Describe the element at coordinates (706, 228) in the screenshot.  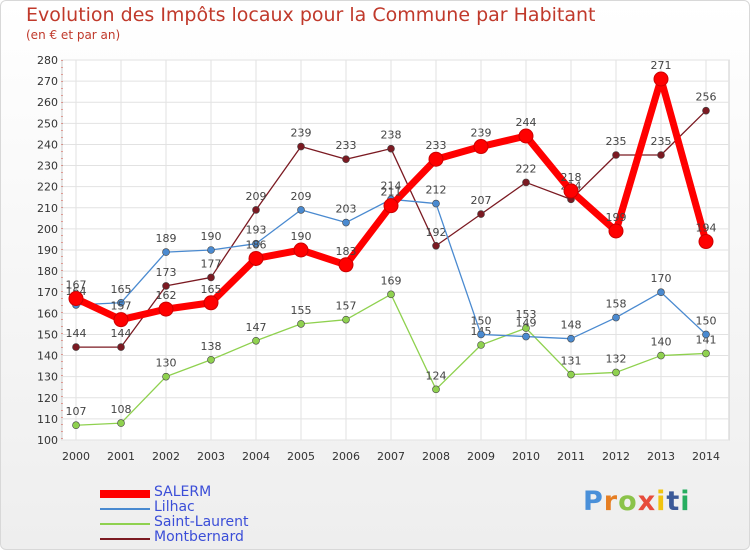
I see `data-label: 194` at that location.